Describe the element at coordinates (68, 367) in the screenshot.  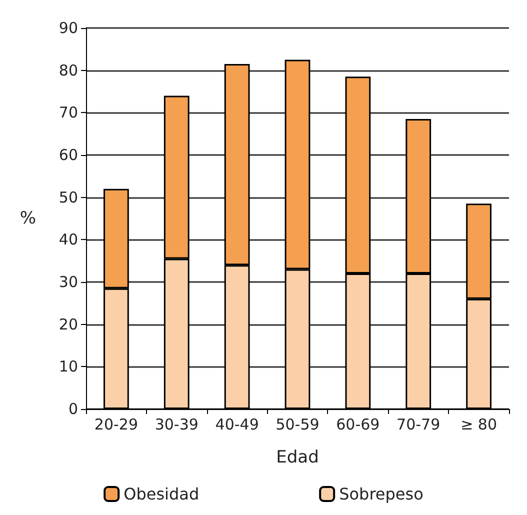
I see `y-tick-label: 10` at that location.